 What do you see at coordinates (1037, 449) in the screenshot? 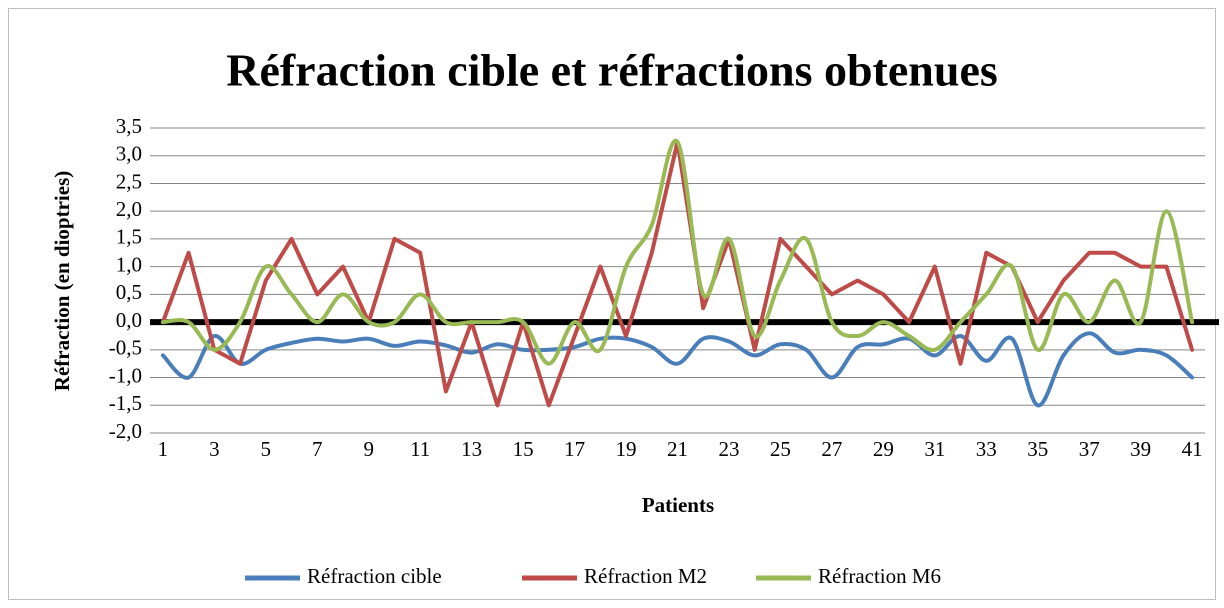
I see `x-tick-label: 35` at bounding box center [1037, 449].